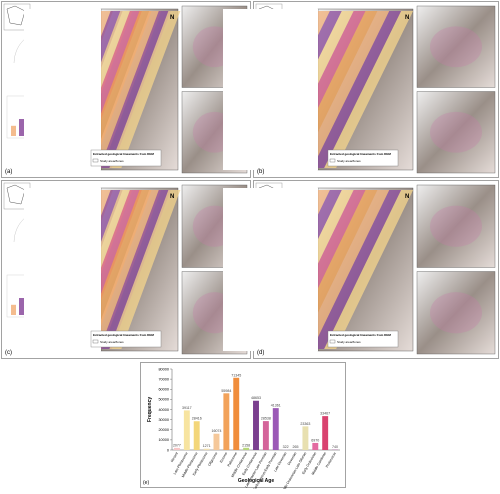 The image size is (500, 494). Describe the element at coordinates (335, 447) in the screenshot. I see `data-label: 740` at that location.